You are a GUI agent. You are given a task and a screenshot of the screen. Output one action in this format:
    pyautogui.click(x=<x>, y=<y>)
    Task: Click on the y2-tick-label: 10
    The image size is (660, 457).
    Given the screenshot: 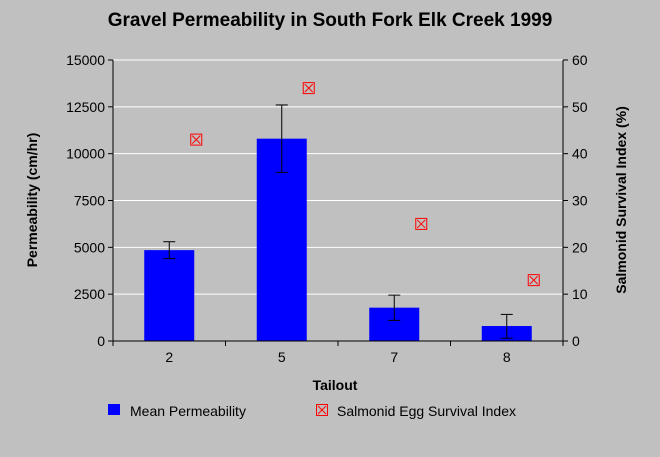 What is the action you would take?
    pyautogui.click(x=580, y=294)
    